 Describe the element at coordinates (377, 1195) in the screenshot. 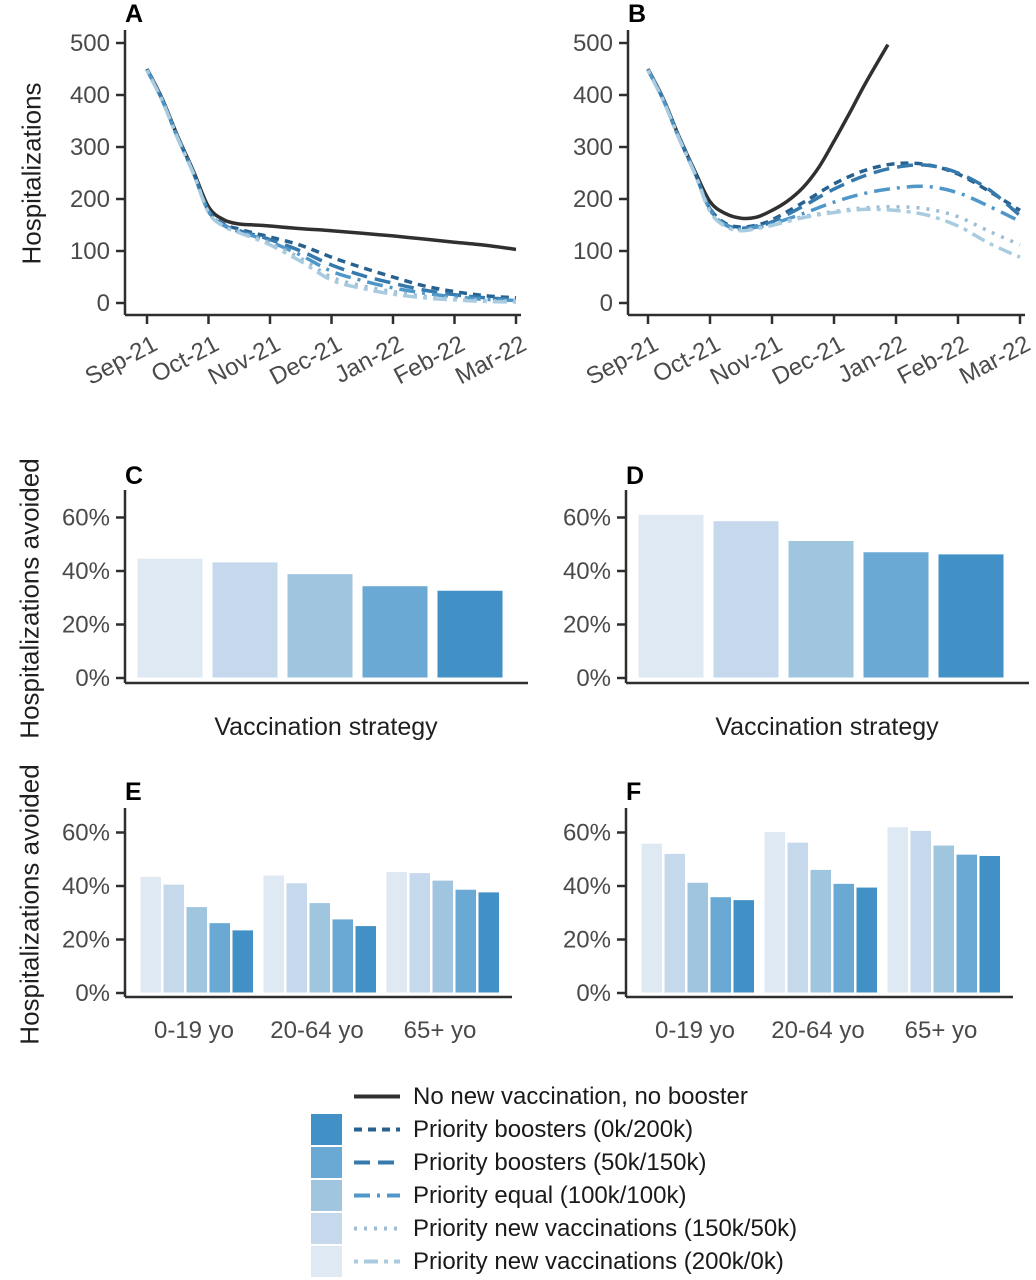

I see `legend-line-sample-dotdash` at that location.